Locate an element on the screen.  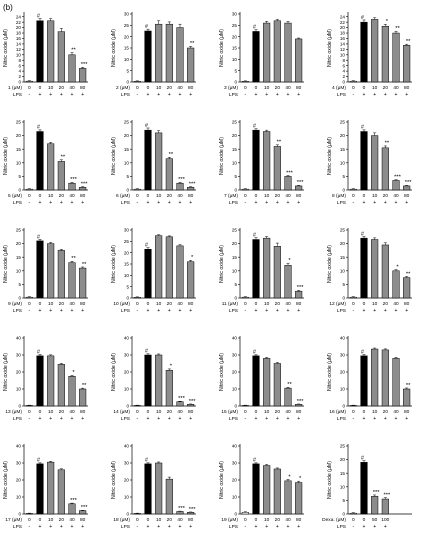
y-tick-label: 18 is located at coordinates (19, 33).